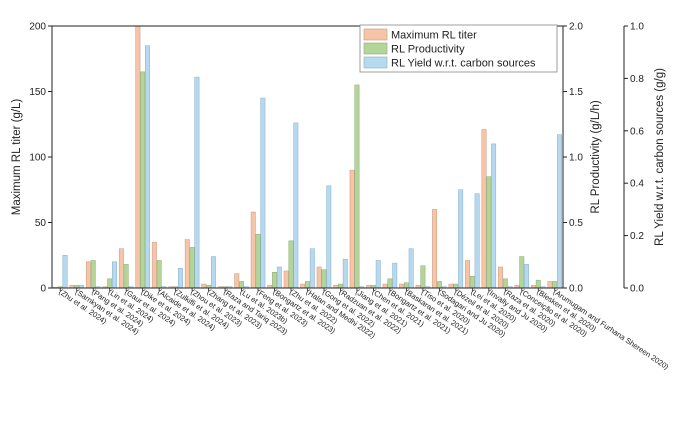  I want to click on middle-axis-tick-label: 2.0, so click(576, 27).